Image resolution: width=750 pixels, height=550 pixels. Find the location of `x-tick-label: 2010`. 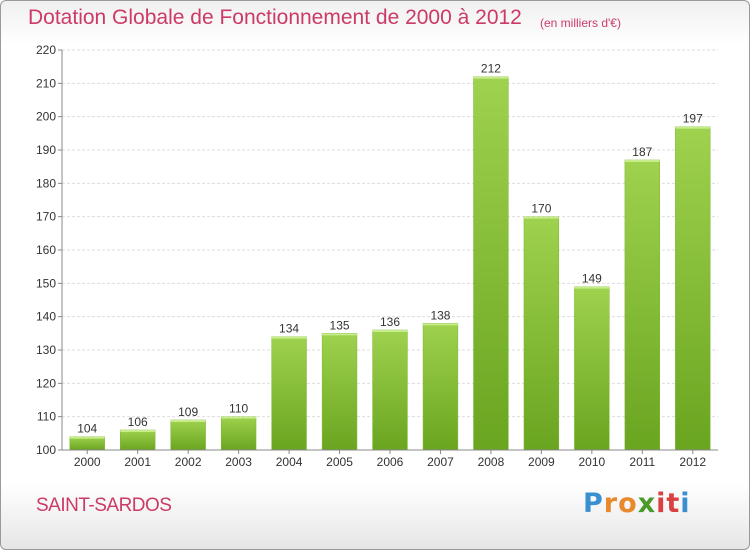

x-tick-label: 2010 is located at coordinates (591, 462).